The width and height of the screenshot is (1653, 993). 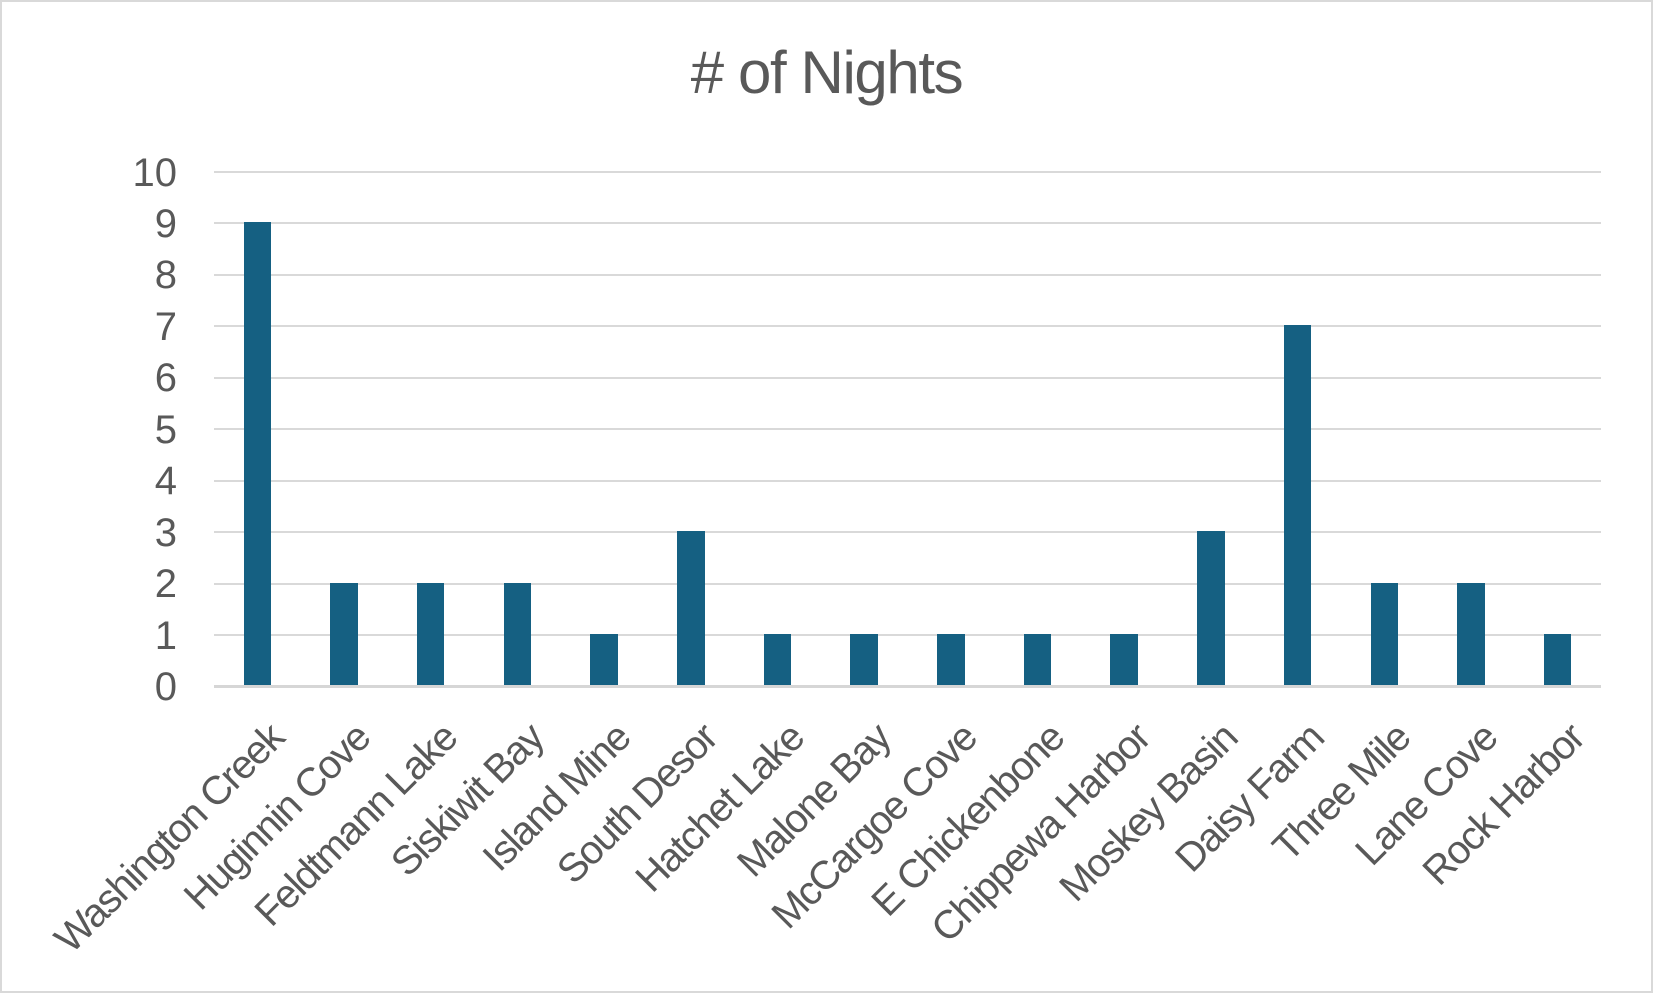 I want to click on y-tick-label-1: 1, so click(x=165, y=635).